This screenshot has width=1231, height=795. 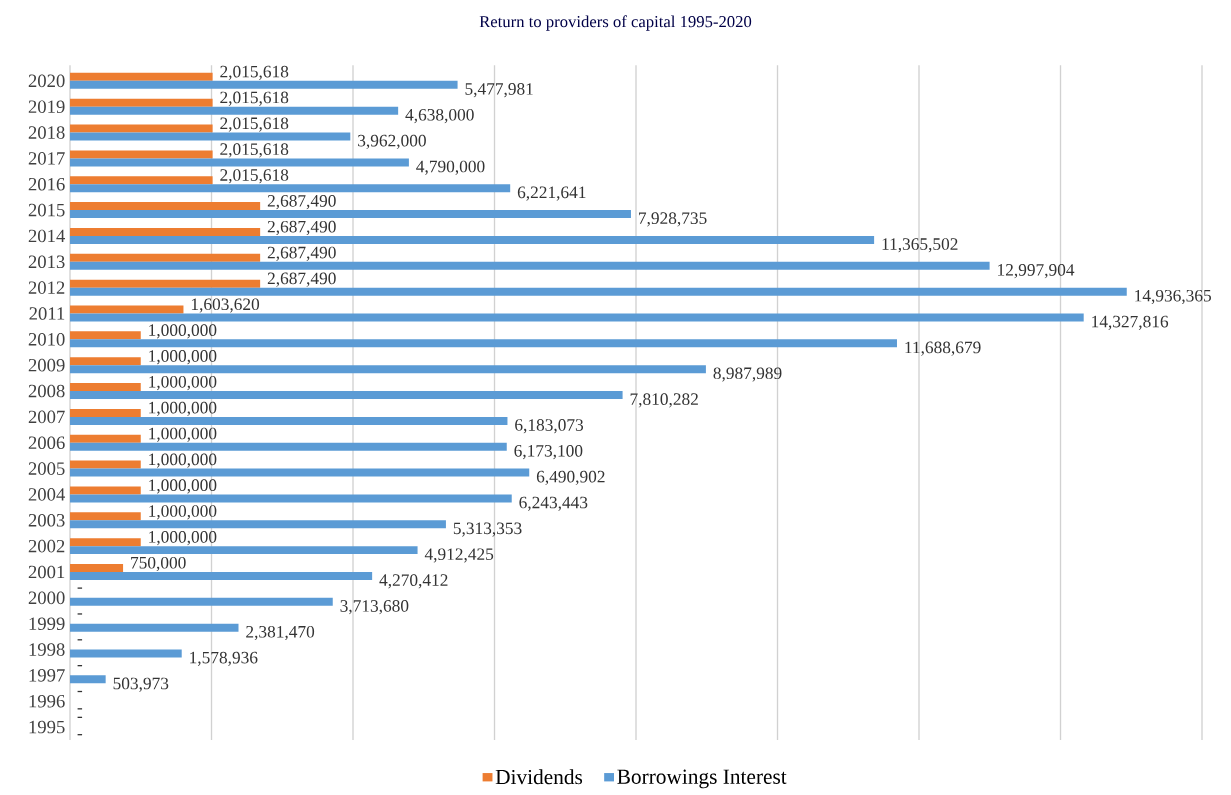 What do you see at coordinates (46, 81) in the screenshot?
I see `y-tick-label: 2020` at bounding box center [46, 81].